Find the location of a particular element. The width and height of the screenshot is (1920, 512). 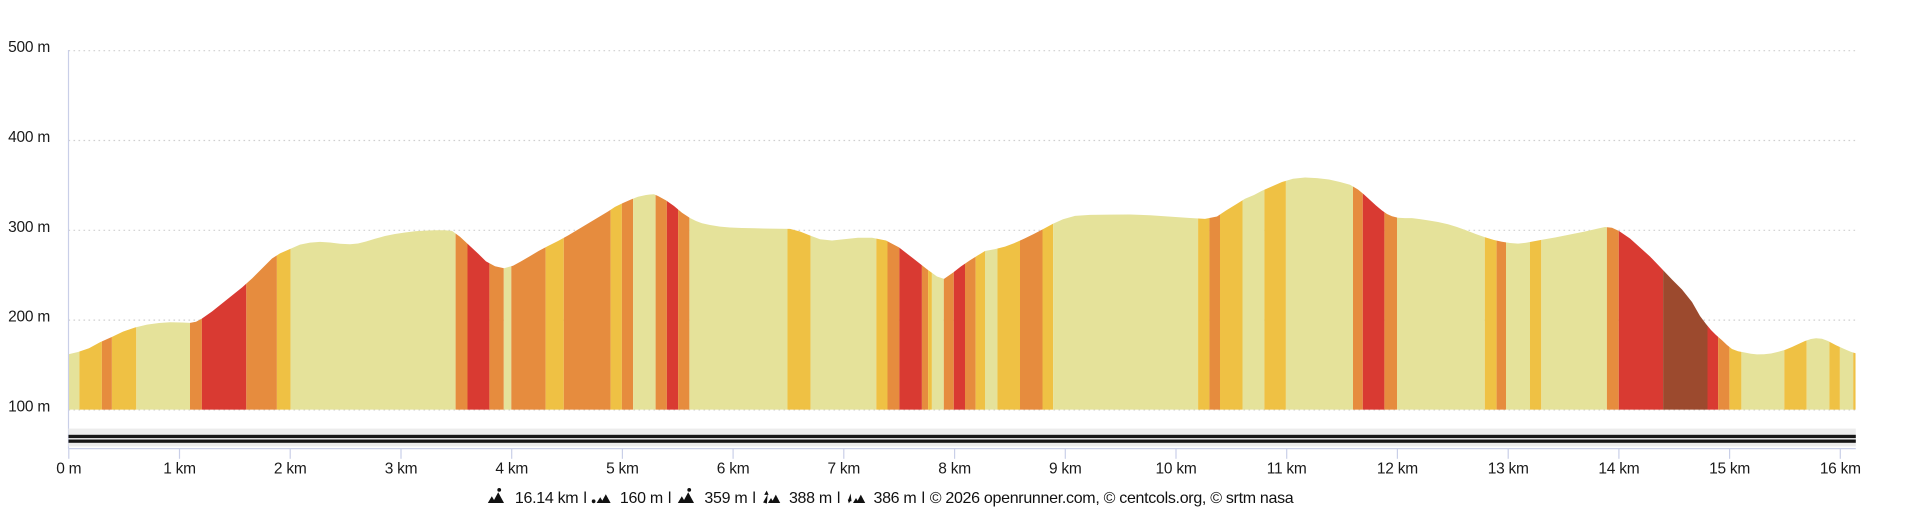

svg-text: 10 km is located at coordinates (1176, 469).